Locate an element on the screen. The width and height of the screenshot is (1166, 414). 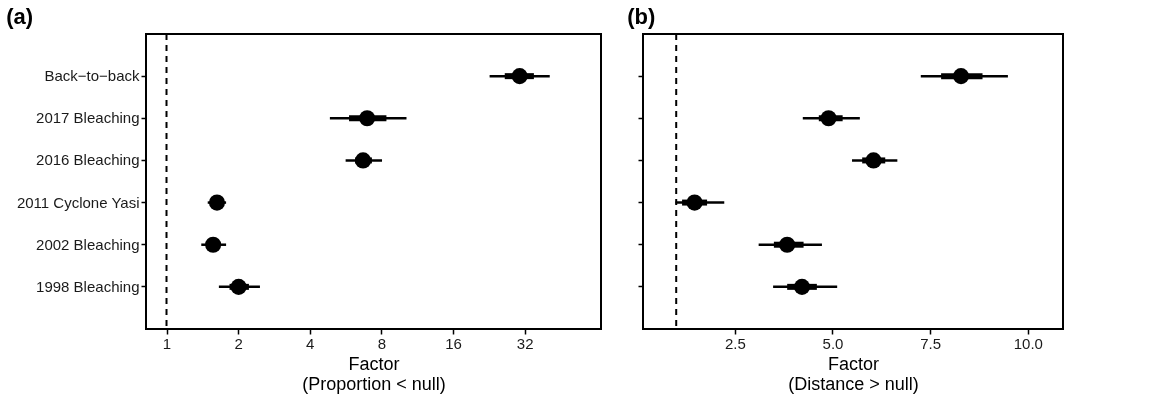
y-tick-label: 2017 Bleaching is located at coordinates (88, 118).